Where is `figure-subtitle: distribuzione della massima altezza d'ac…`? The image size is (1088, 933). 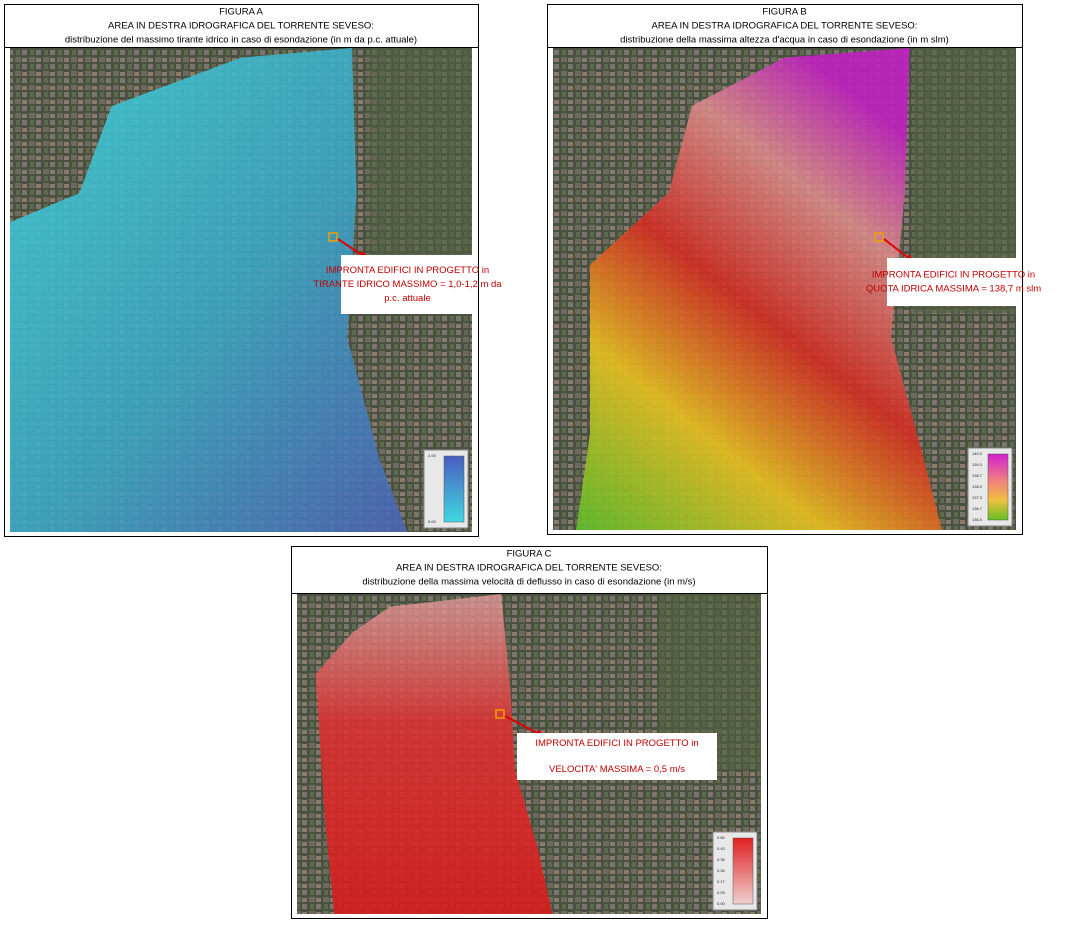
figure-subtitle: distribuzione della massima altezza d'ac… is located at coordinates (784, 40).